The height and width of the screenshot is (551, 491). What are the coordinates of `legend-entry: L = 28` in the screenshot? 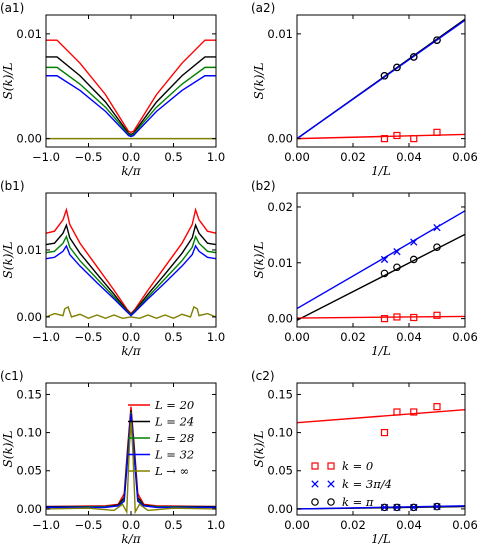 It's located at (174, 438).